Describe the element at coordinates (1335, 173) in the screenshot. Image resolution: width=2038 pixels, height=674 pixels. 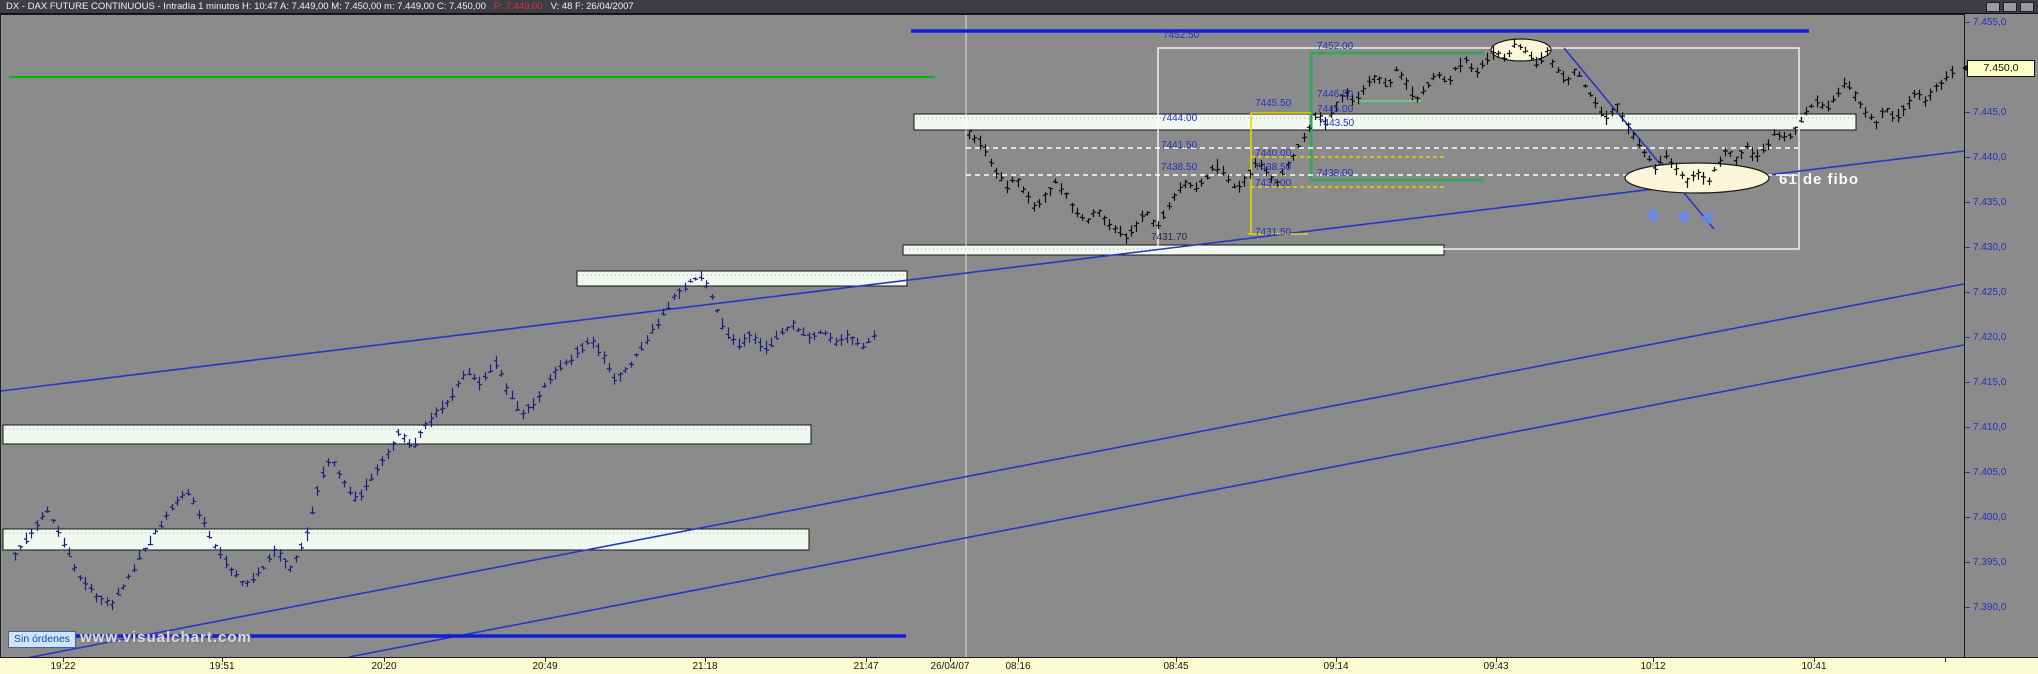
I see `price-annotation-label: 7438.00` at that location.